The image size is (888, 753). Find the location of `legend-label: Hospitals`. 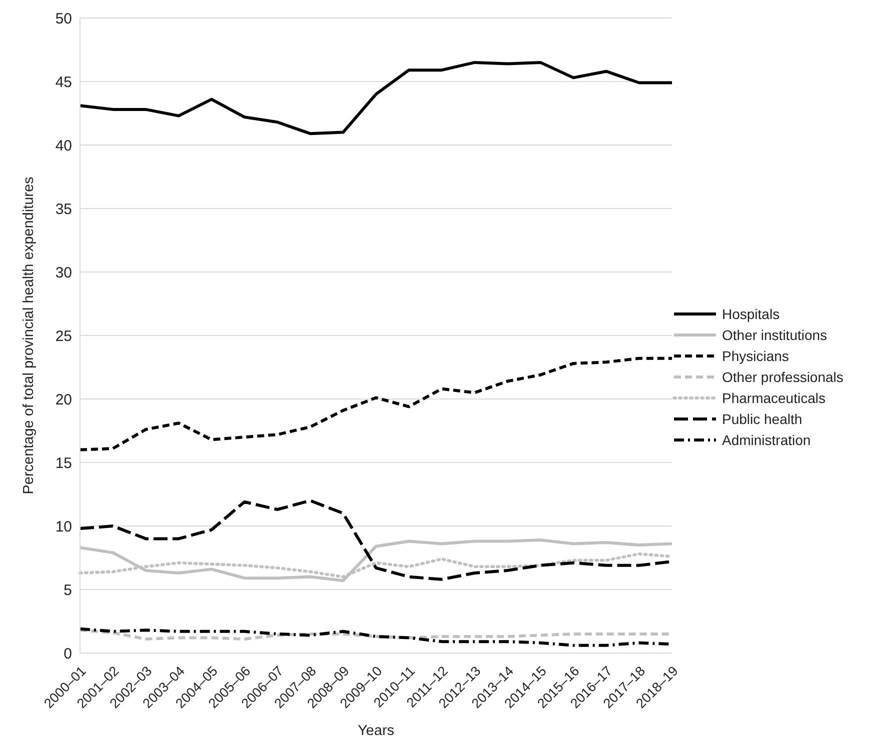

legend-label: Hospitals is located at coordinates (751, 314).